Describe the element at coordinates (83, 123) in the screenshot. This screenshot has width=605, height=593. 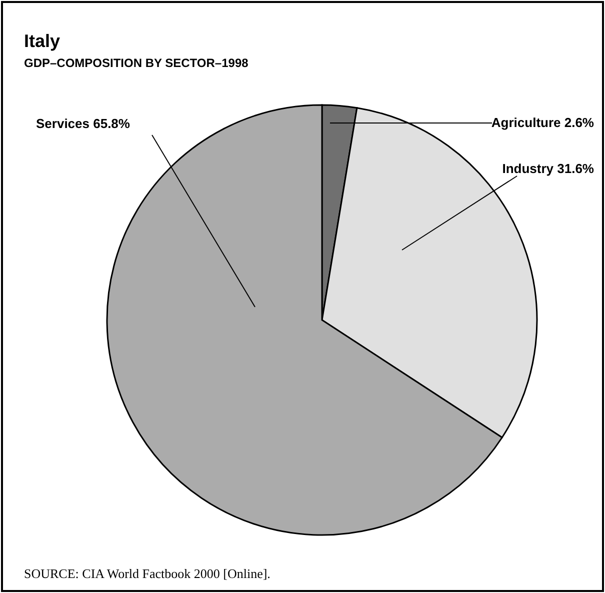
I see `slice-label: Services 65.8%` at that location.